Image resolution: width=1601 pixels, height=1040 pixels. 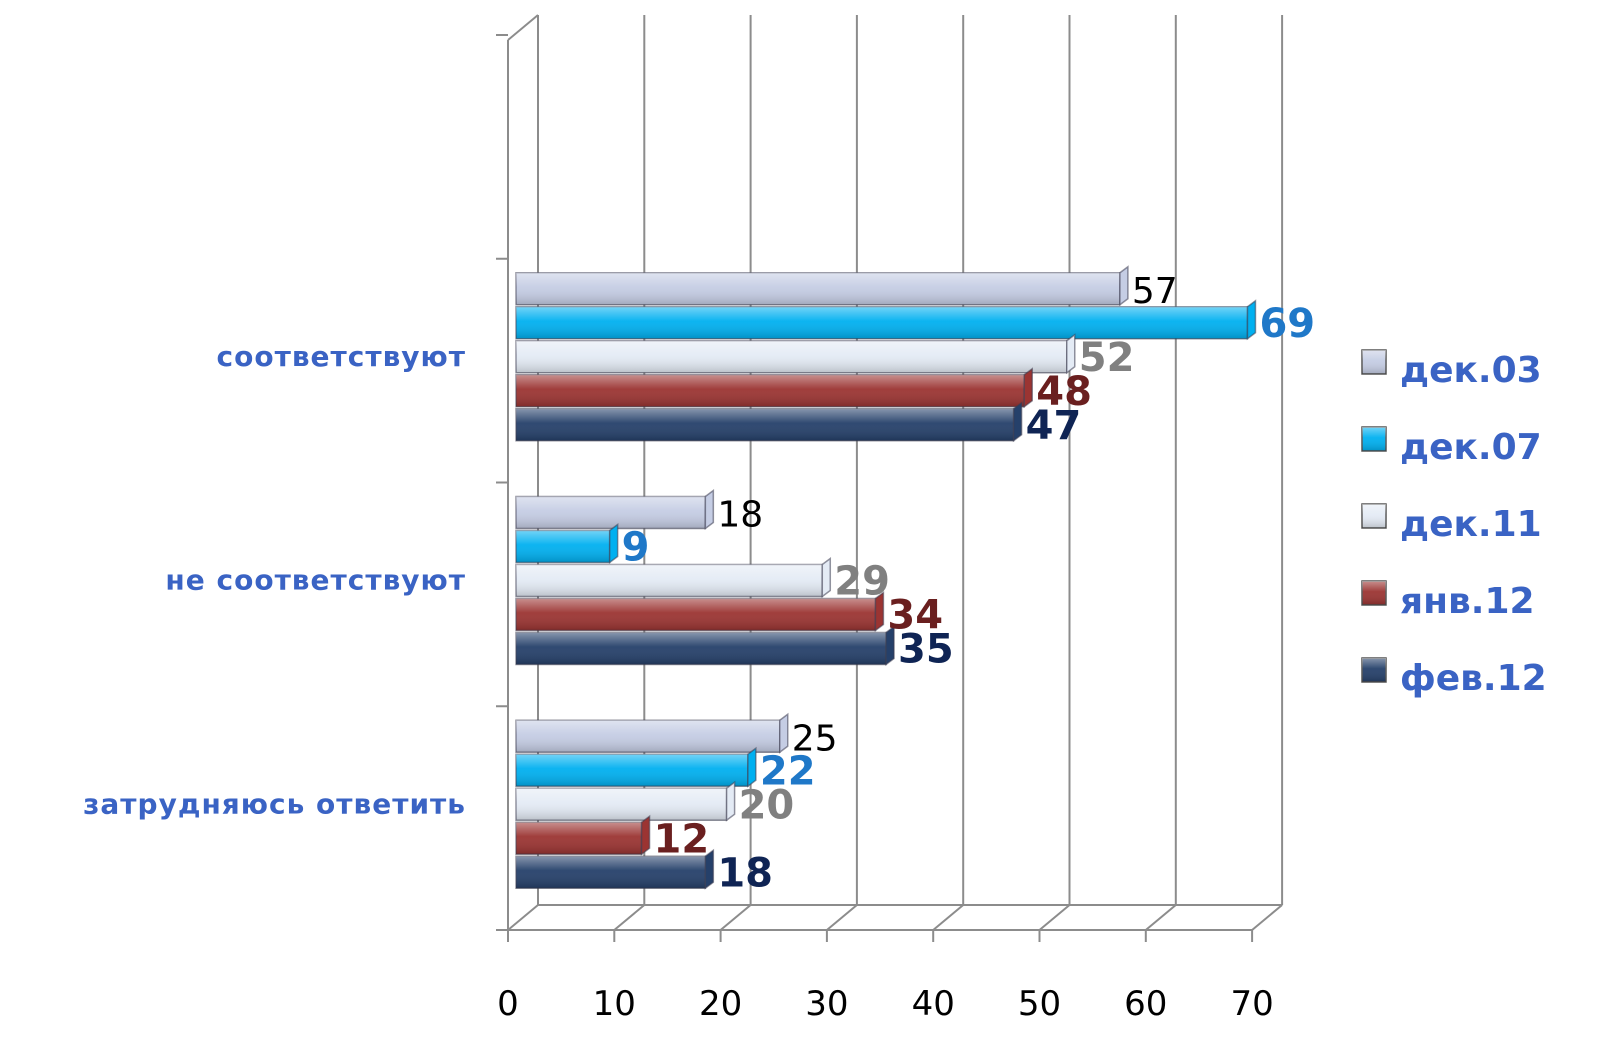 What do you see at coordinates (862, 582) in the screenshot?
I see `value-label: 29` at bounding box center [862, 582].